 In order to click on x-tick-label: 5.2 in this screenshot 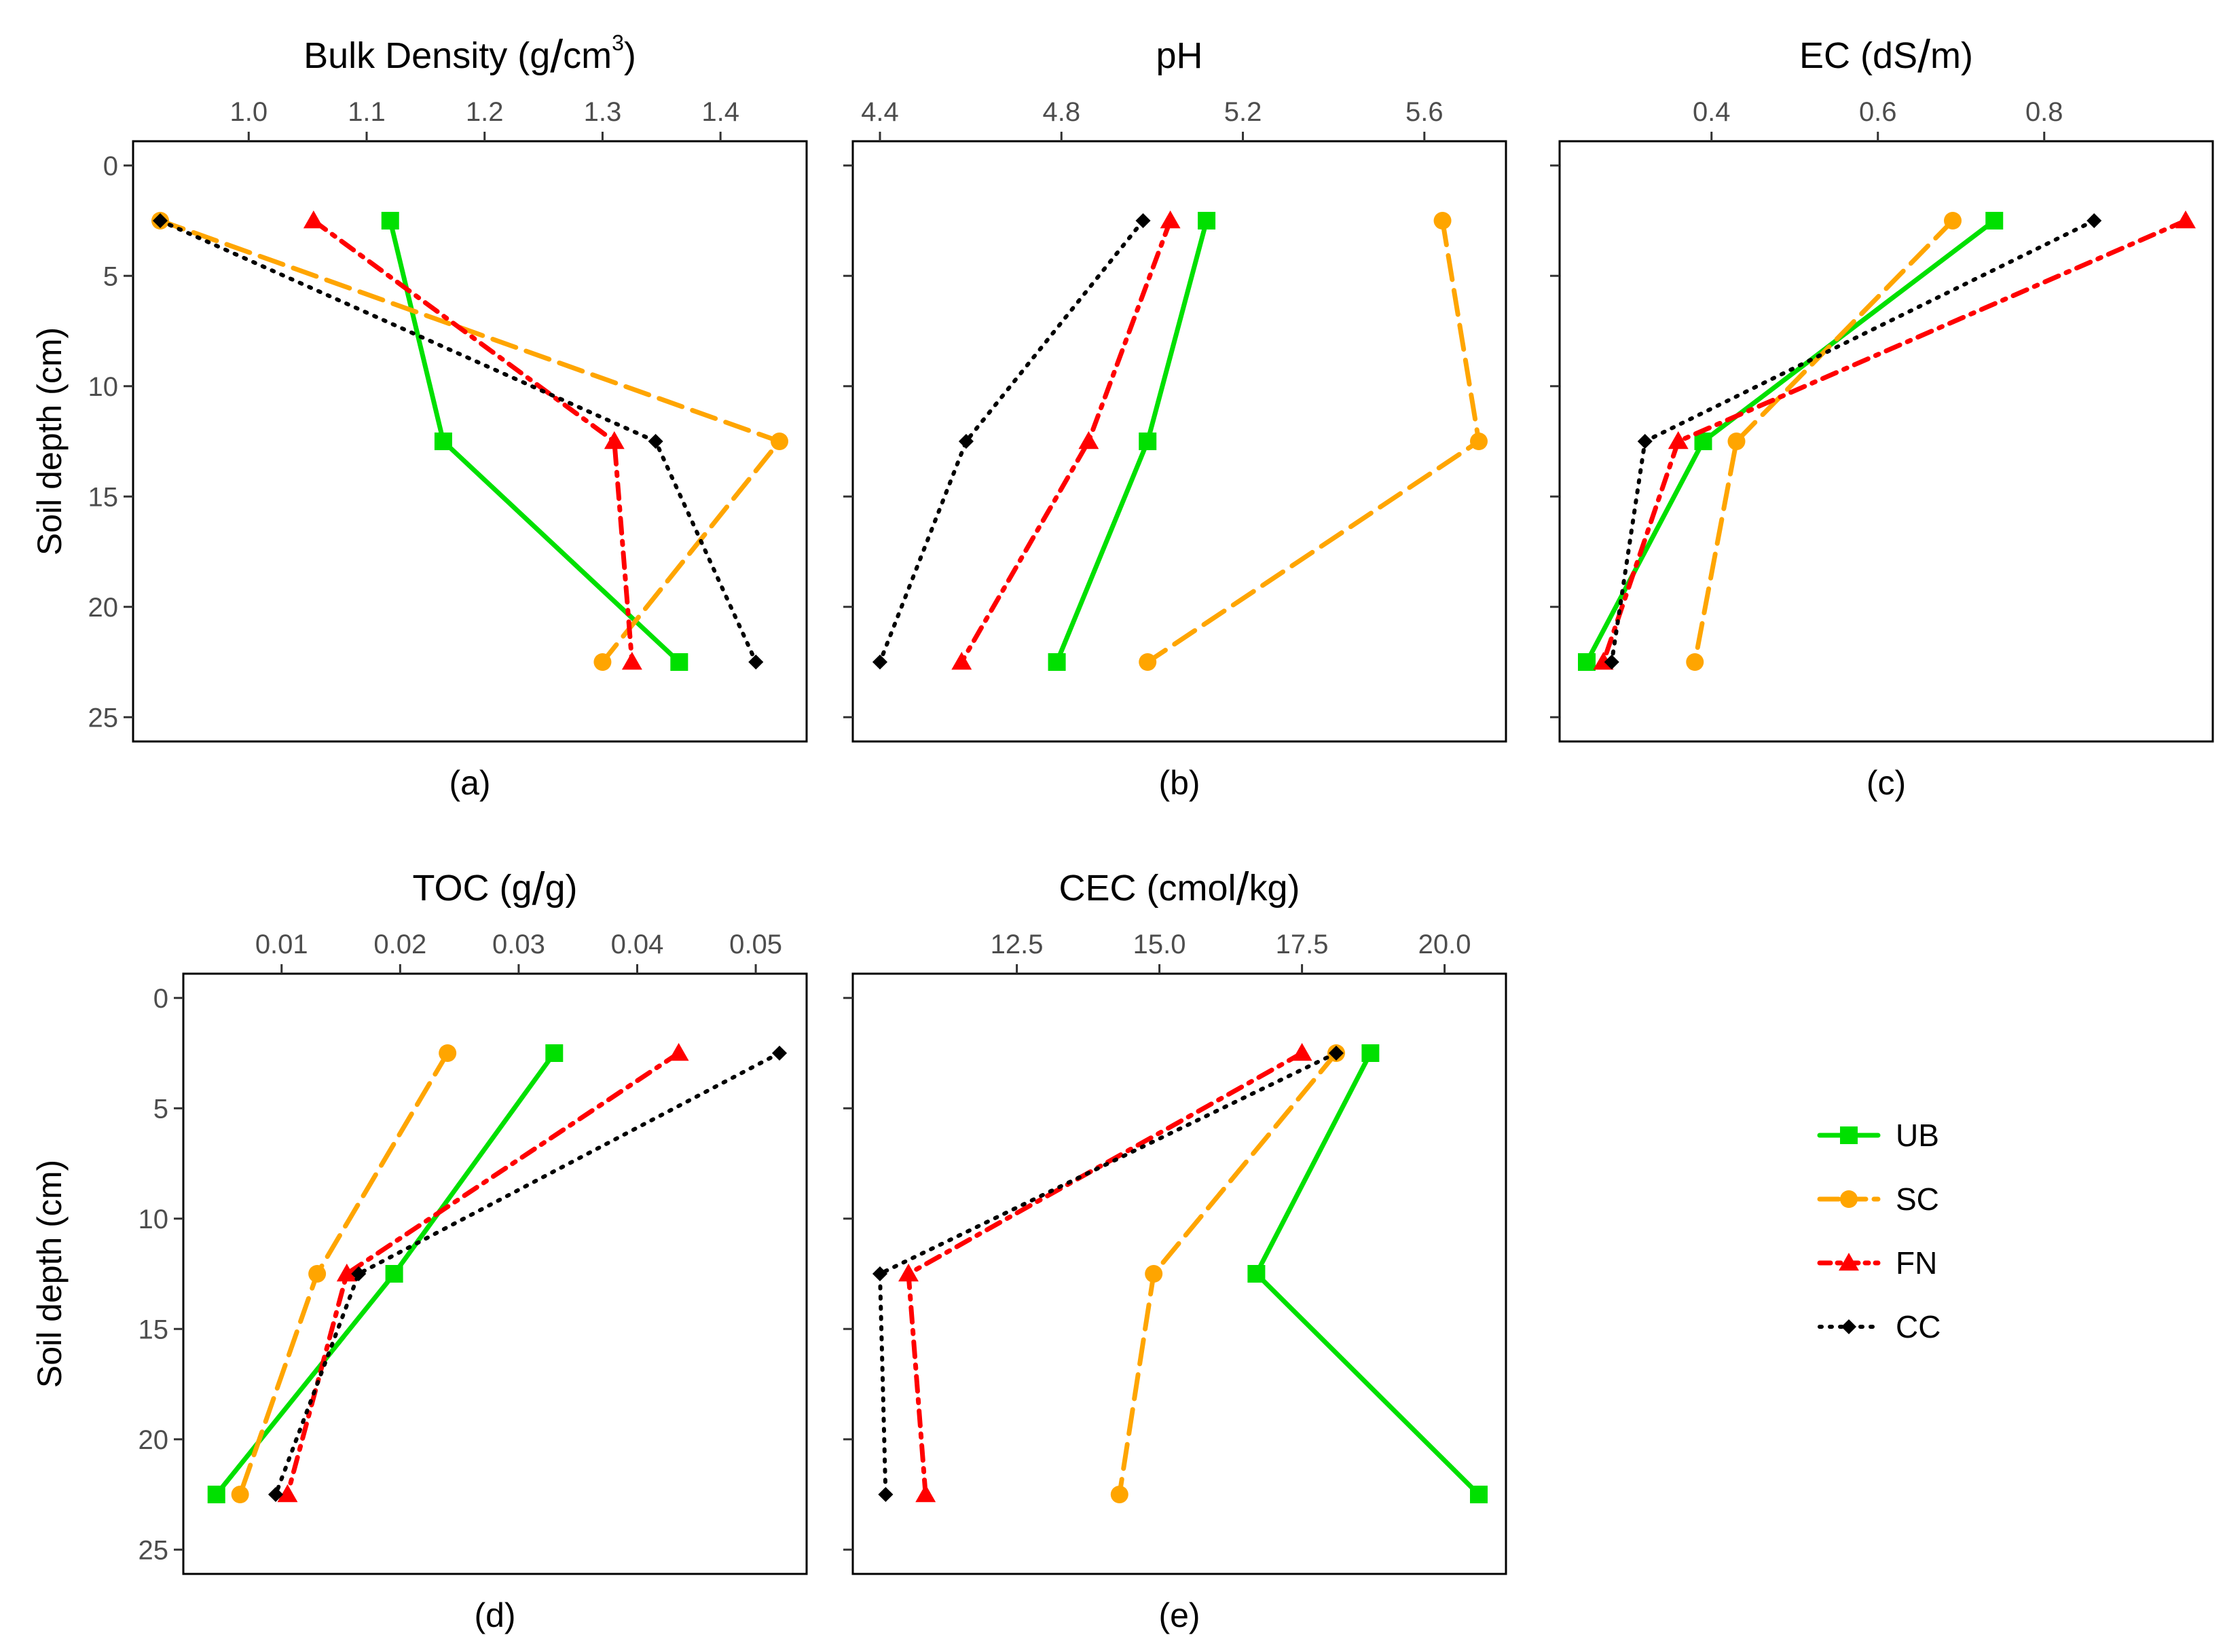, I will do `click(1243, 112)`.